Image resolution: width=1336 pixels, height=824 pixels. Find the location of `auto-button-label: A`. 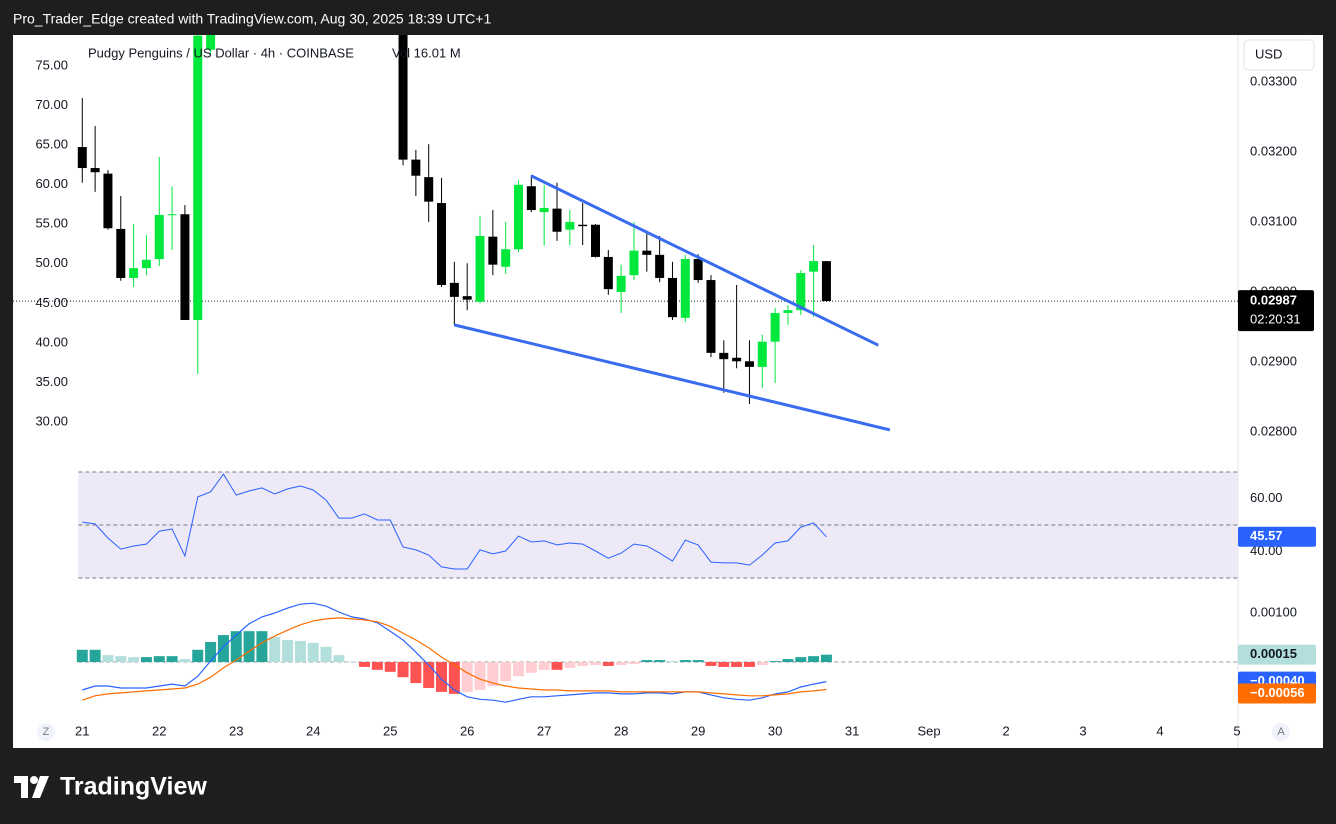

auto-button-label: A is located at coordinates (1281, 732).